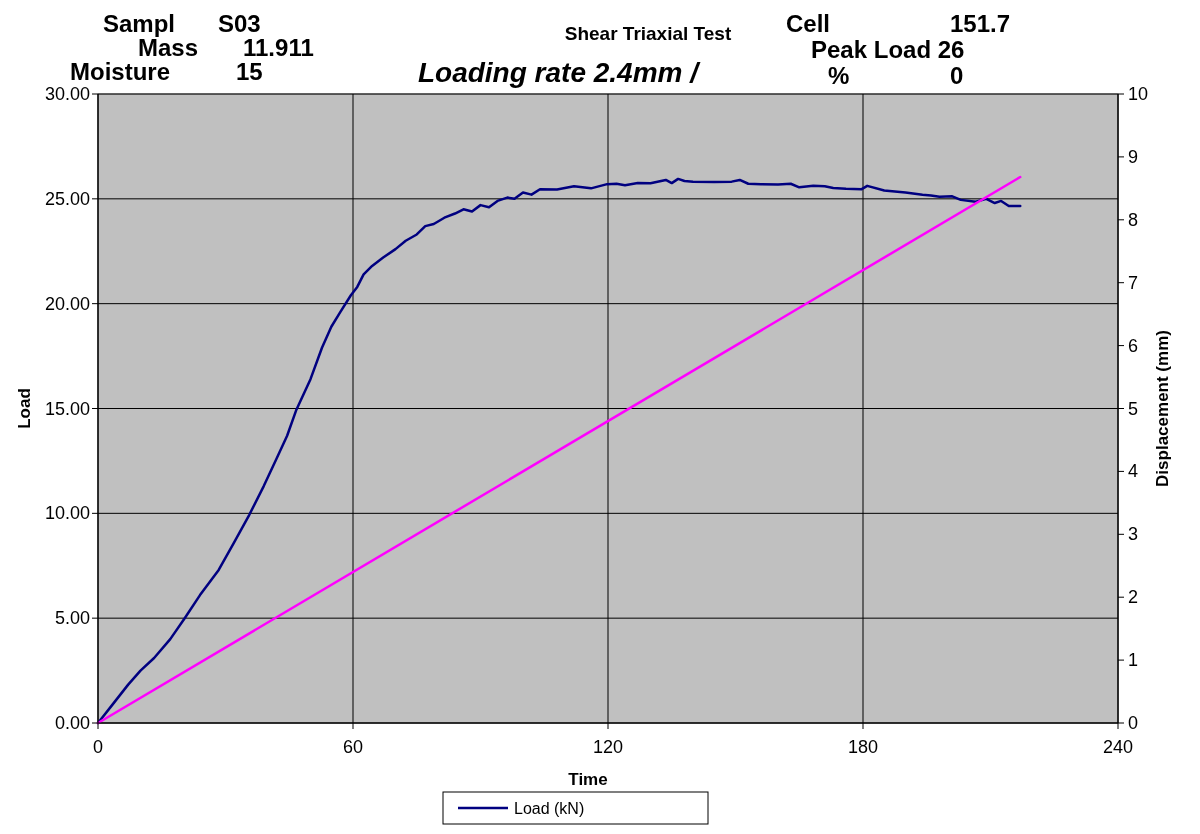  I want to click on y2-tick-label: 3, so click(1133, 534).